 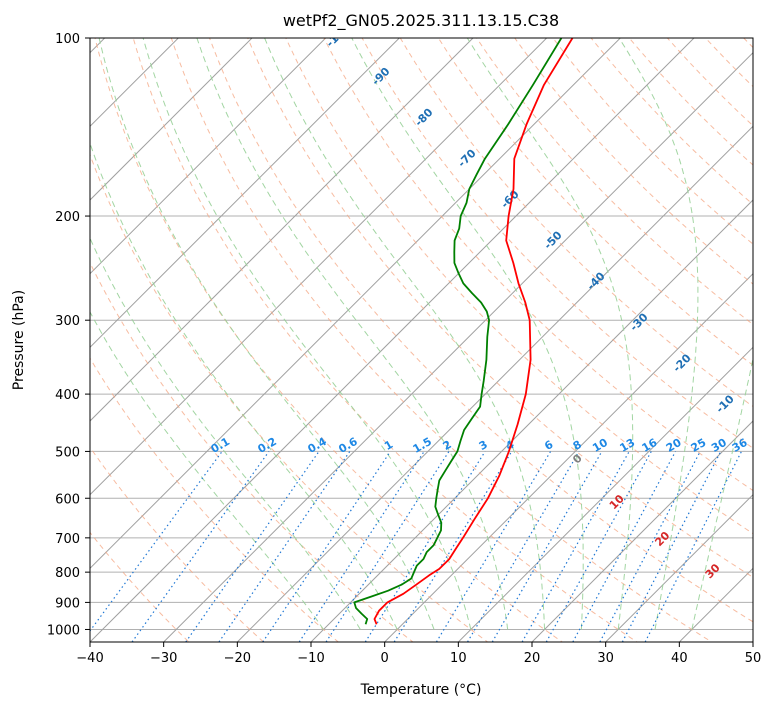 I want to click on y-tick-label: 400, so click(x=67, y=395).